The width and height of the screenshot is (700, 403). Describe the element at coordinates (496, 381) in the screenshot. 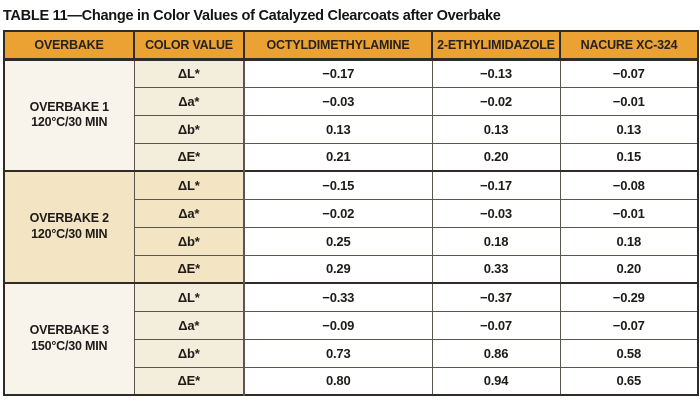

I see `data-value-cell: 0.94` at that location.